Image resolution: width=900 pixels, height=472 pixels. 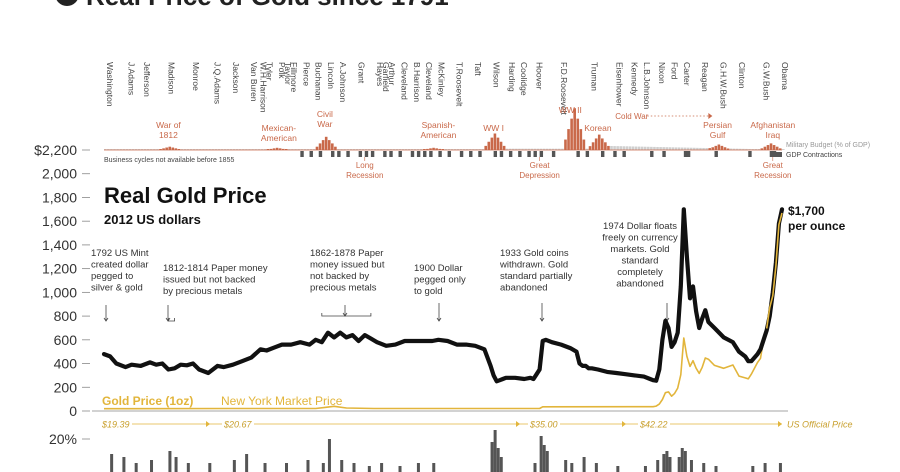 What do you see at coordinates (346, 315) in the screenshot?
I see `annotation-bracket` at bounding box center [346, 315].